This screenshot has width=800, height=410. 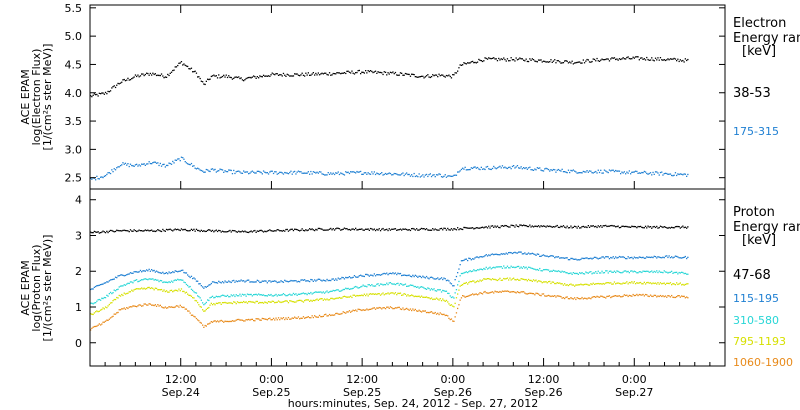 I want to click on electron-legend-title-3: [keV], so click(x=759, y=51).